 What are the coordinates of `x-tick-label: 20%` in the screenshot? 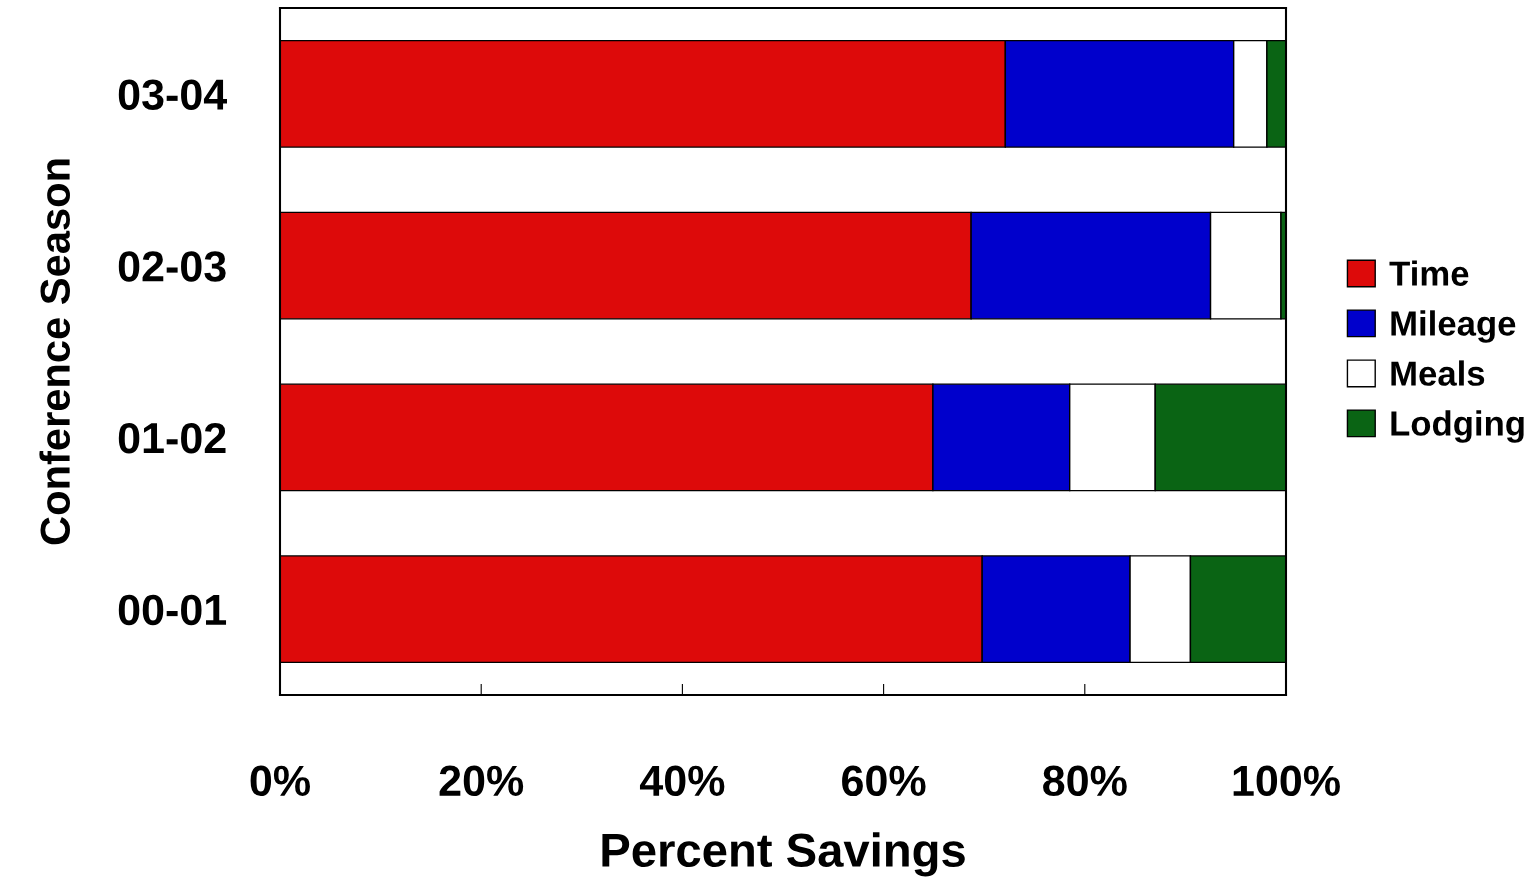 It's located at (481, 781).